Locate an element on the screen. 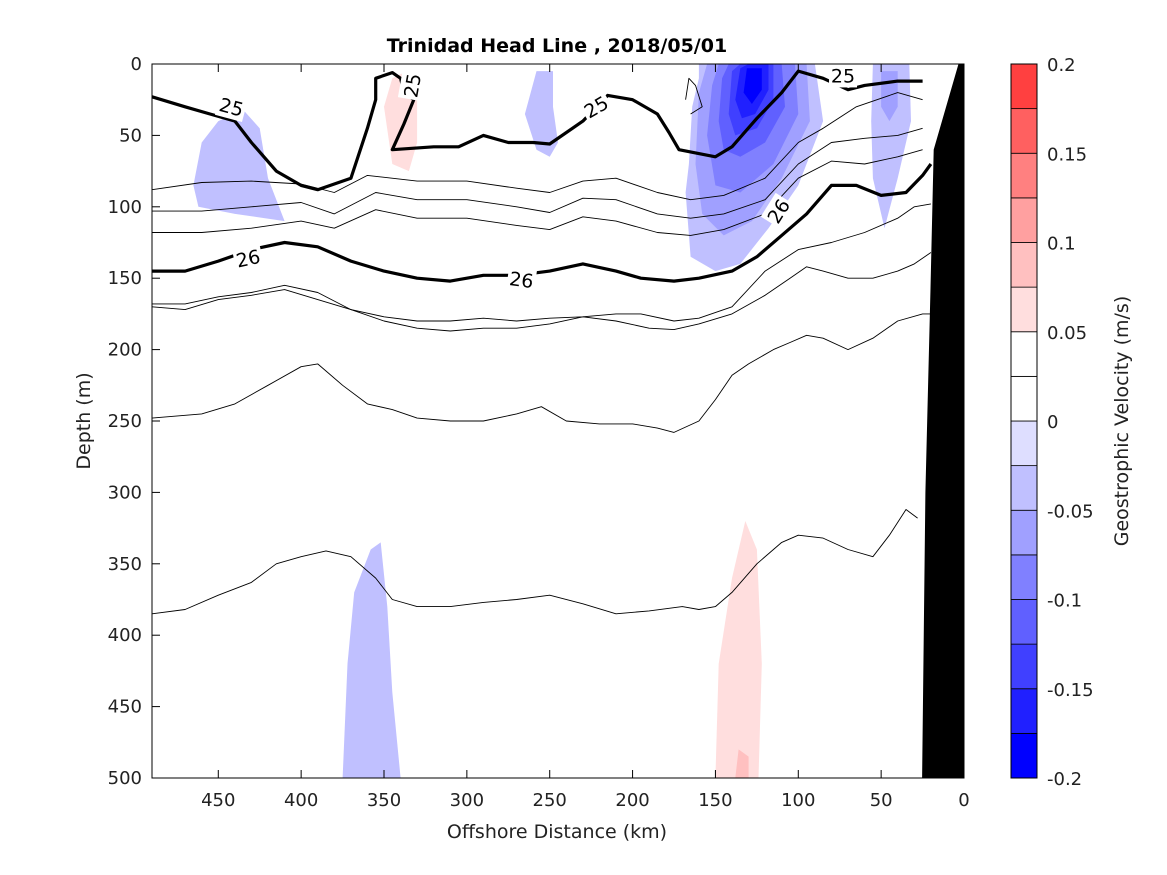  y-tick-label-3: 150 is located at coordinates (125, 278).